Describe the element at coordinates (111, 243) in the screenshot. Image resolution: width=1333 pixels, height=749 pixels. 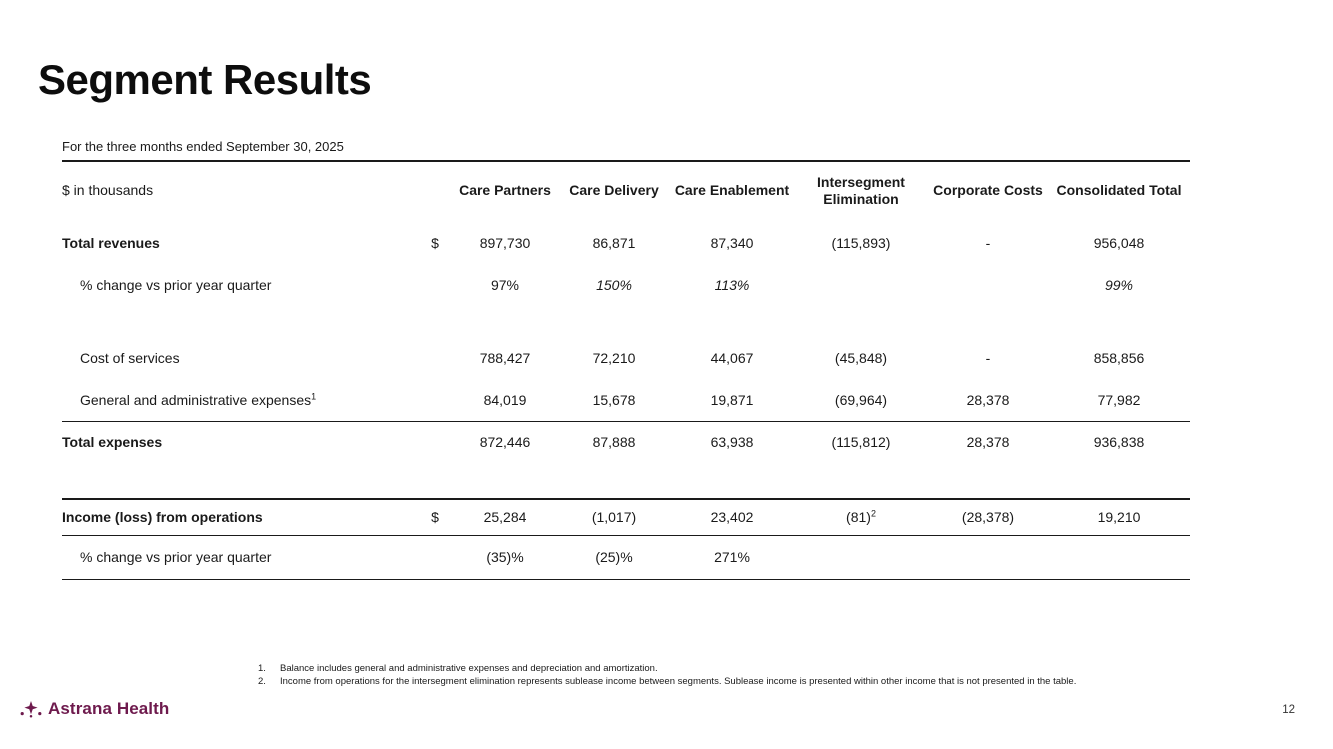
I see `row-label: Total revenues` at that location.